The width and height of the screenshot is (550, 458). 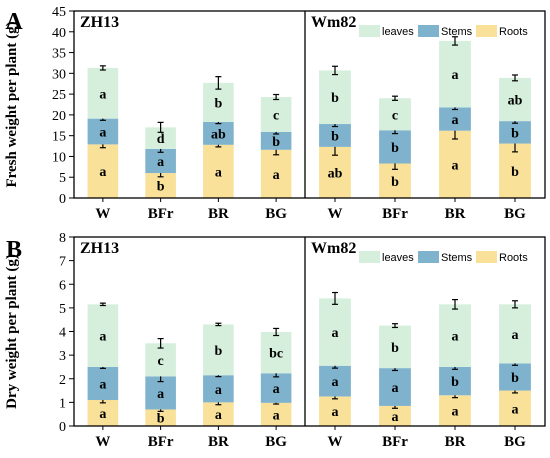 What do you see at coordinates (12, 104) in the screenshot?
I see `y-axis-title: Fresh weight per plant (g)` at bounding box center [12, 104].